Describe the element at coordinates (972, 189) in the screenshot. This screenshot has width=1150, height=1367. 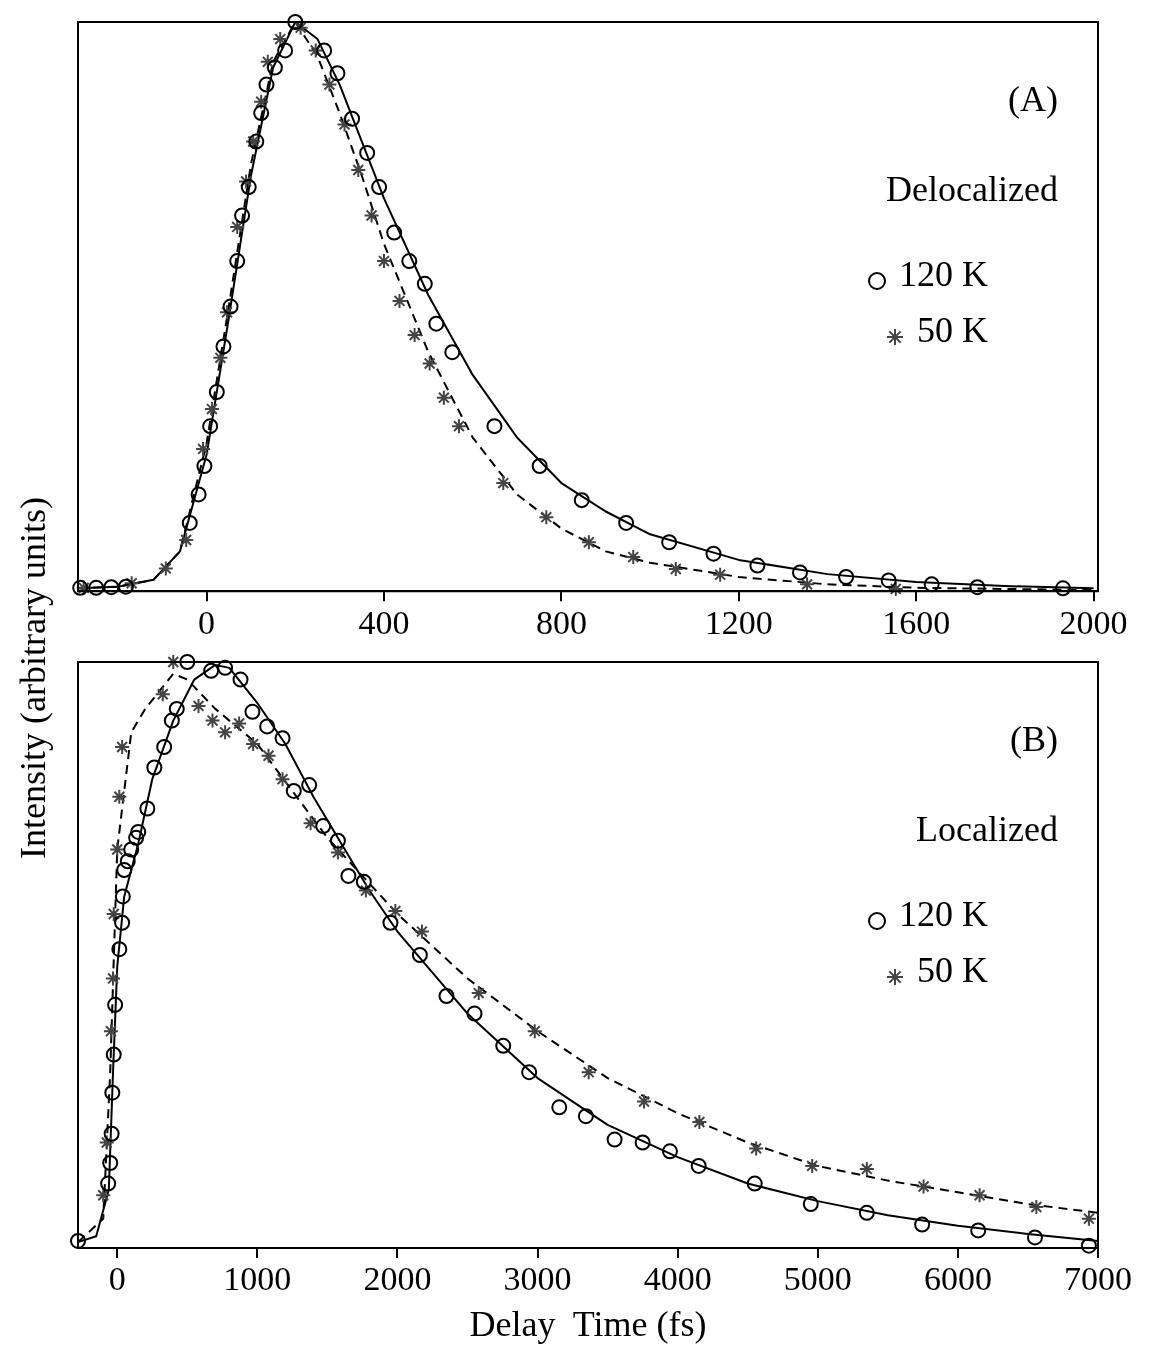
I see `legend-title: Delocalized` at that location.